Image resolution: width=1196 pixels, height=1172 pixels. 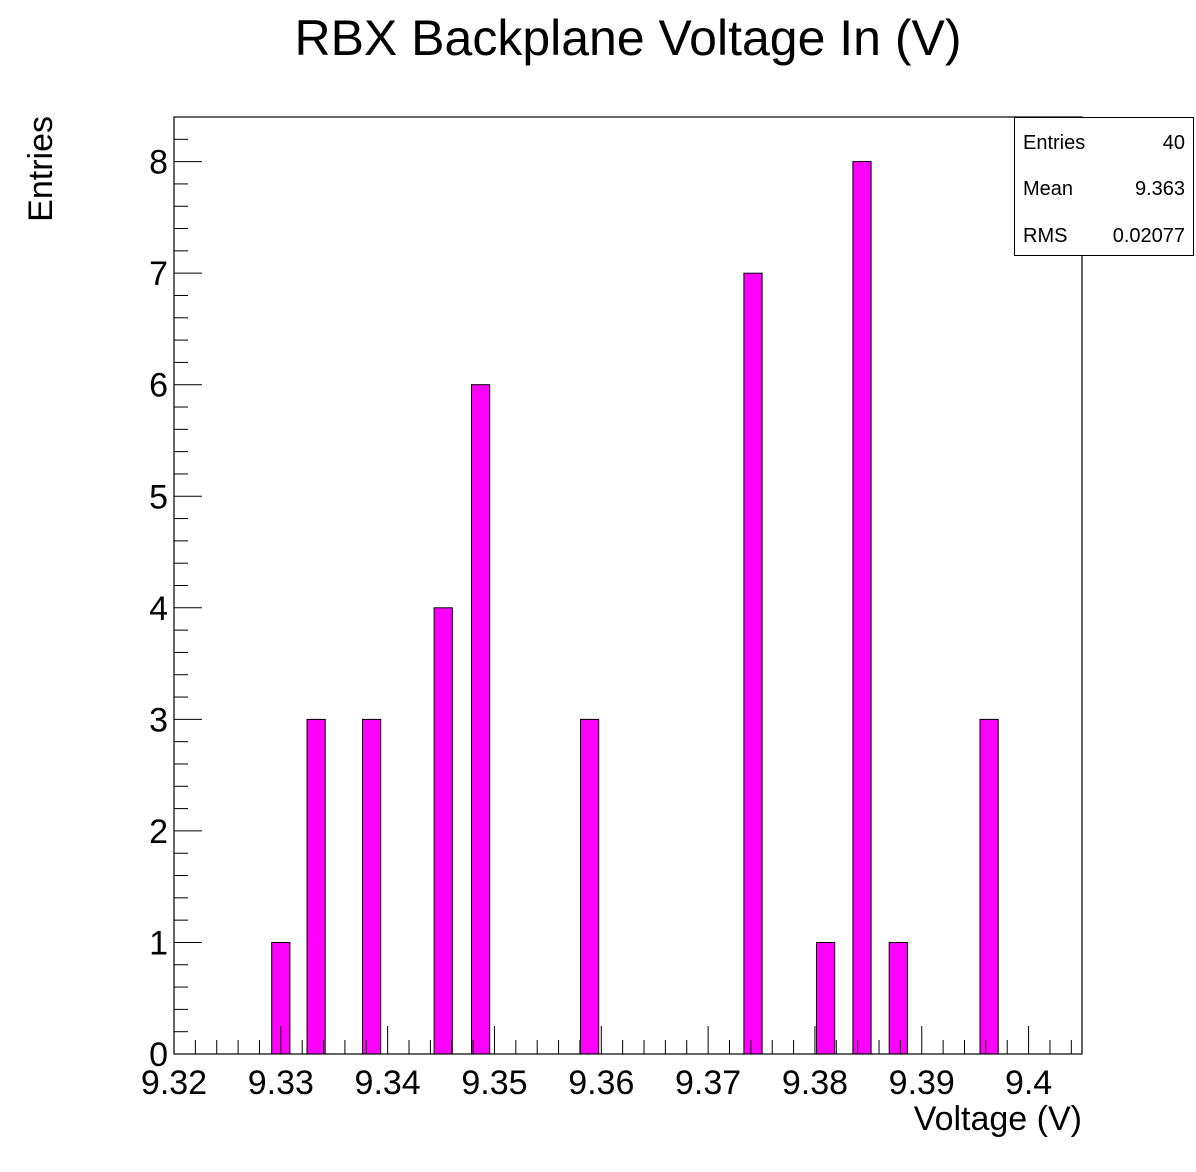 I want to click on y-tick-label-5: 5, so click(x=158, y=497).